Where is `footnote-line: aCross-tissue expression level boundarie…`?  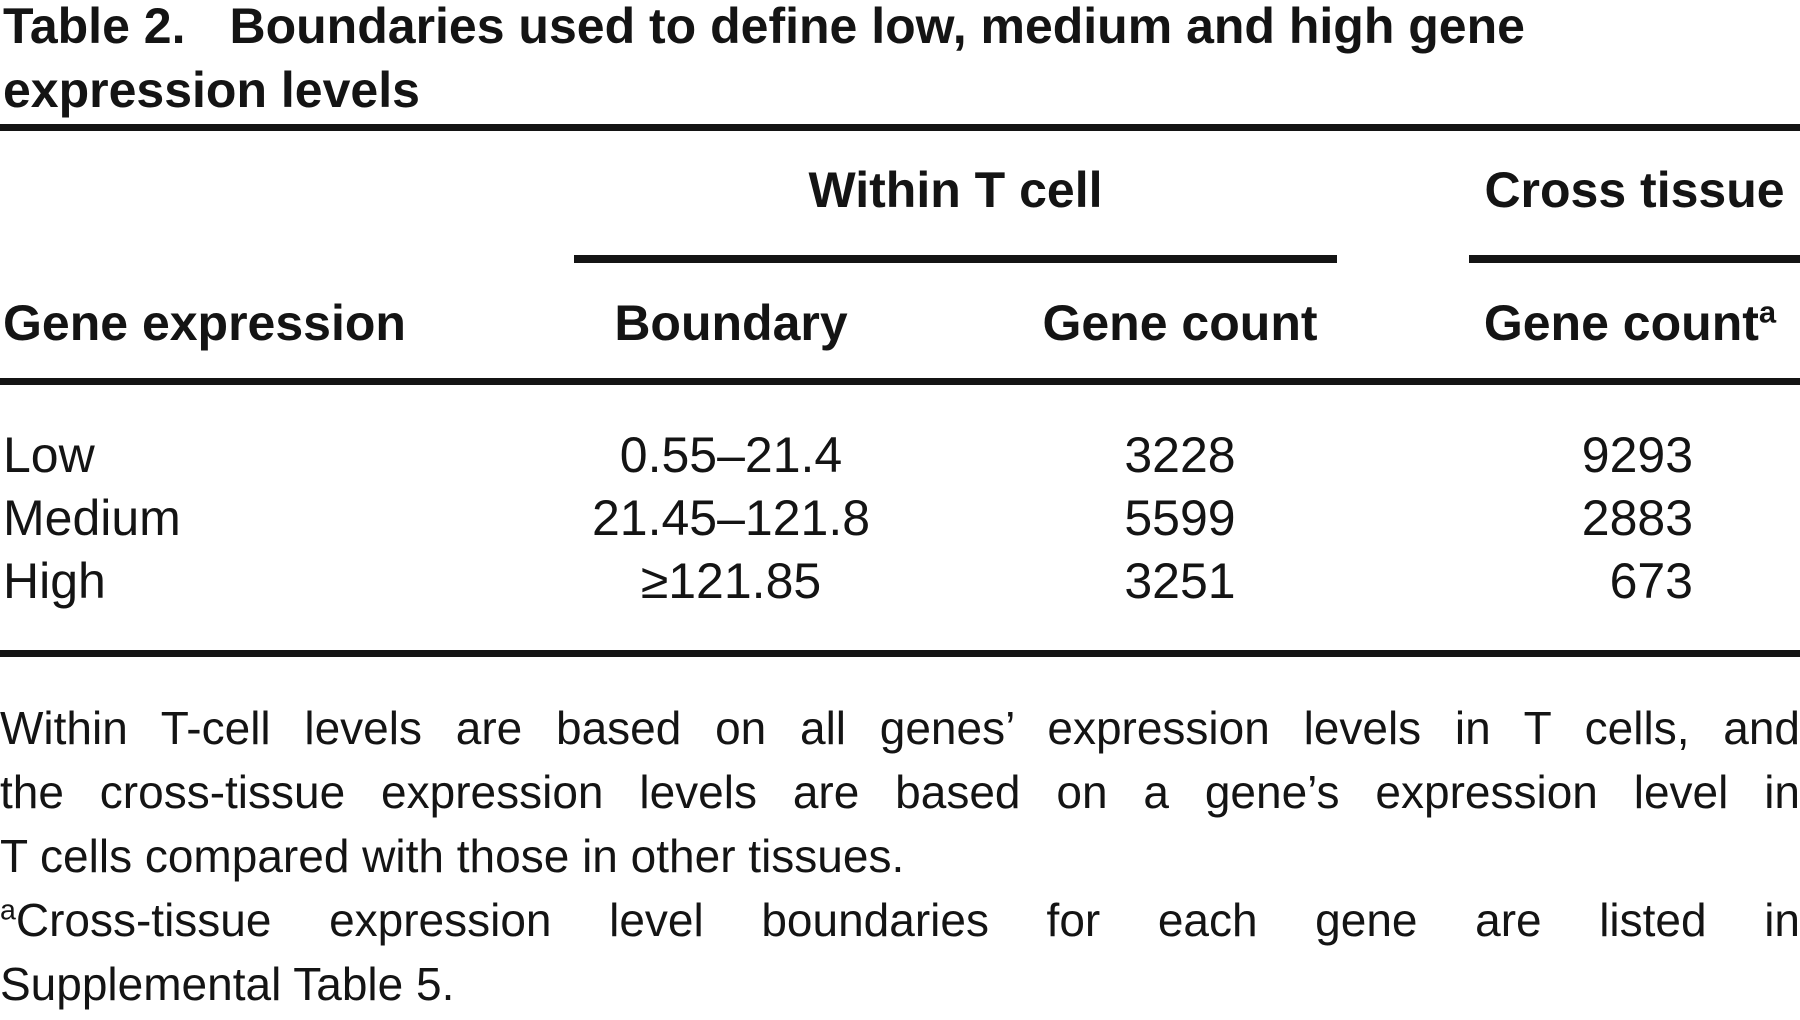 footnote-line: aCross-tissue expression level boundarie… is located at coordinates (900, 920).